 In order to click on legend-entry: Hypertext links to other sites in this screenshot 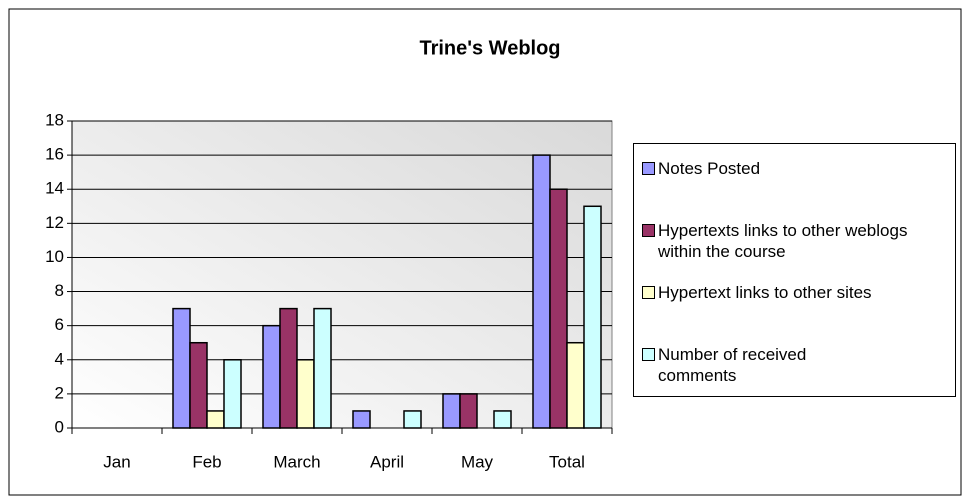, I will do `click(802, 292)`.